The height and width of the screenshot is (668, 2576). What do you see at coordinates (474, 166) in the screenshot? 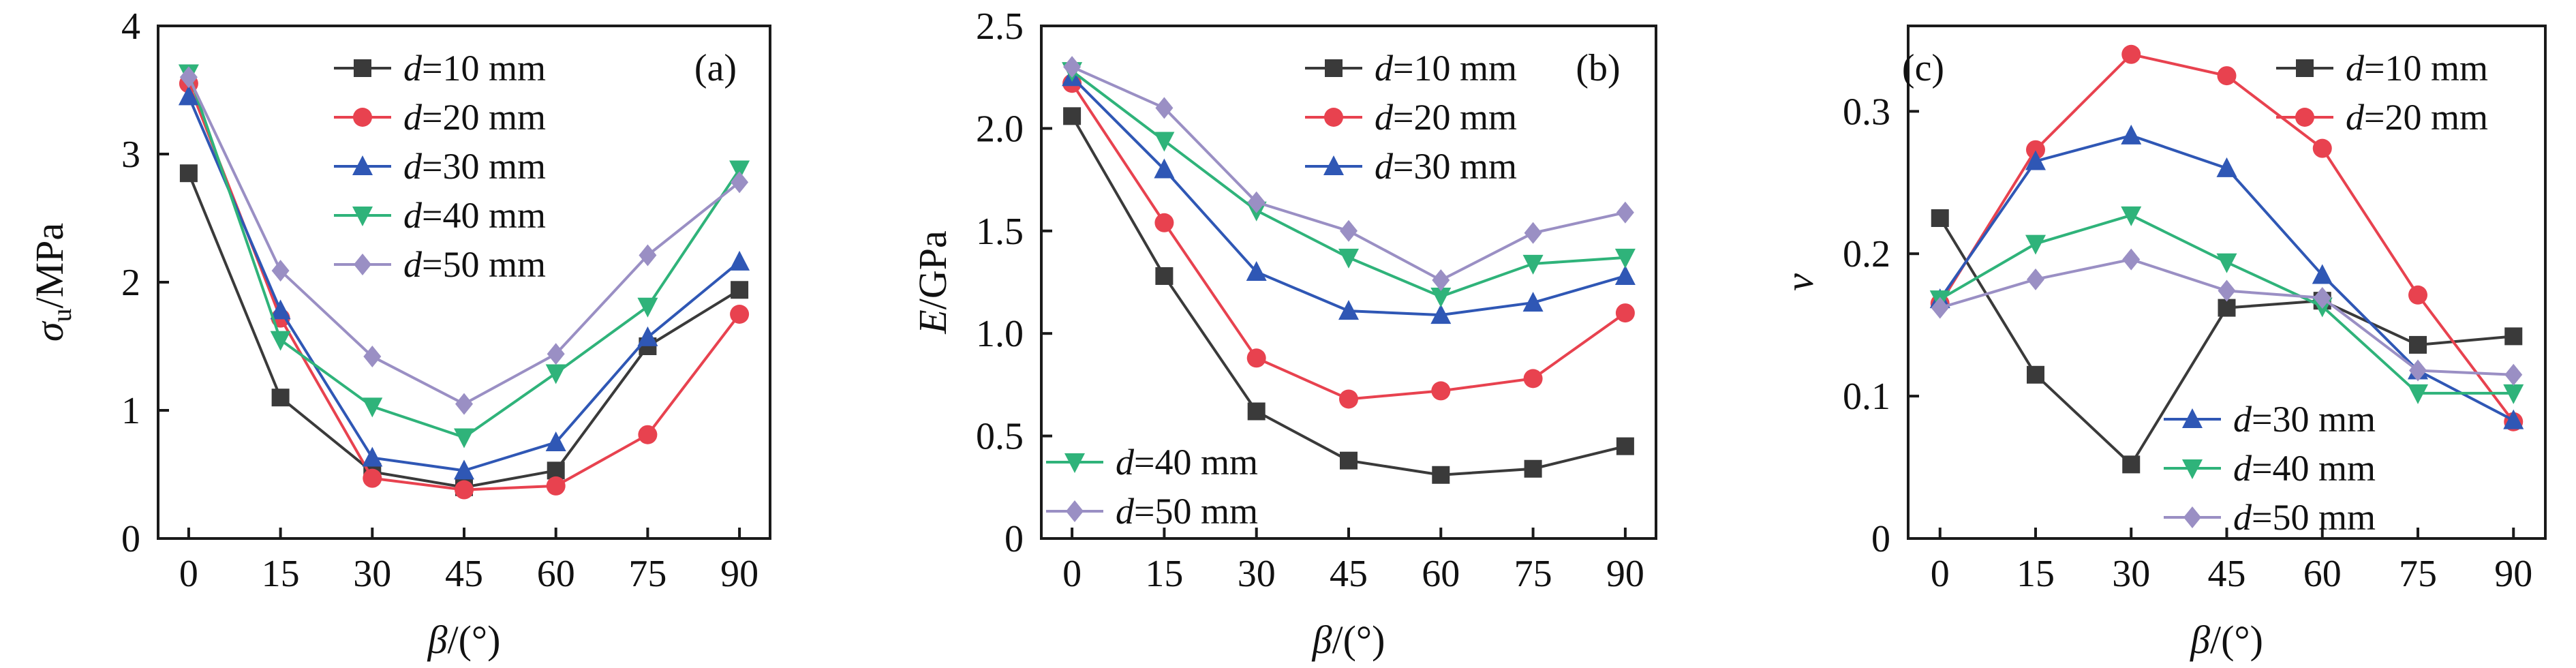
I see `legend-label-d30: d=30 mm` at bounding box center [474, 166].